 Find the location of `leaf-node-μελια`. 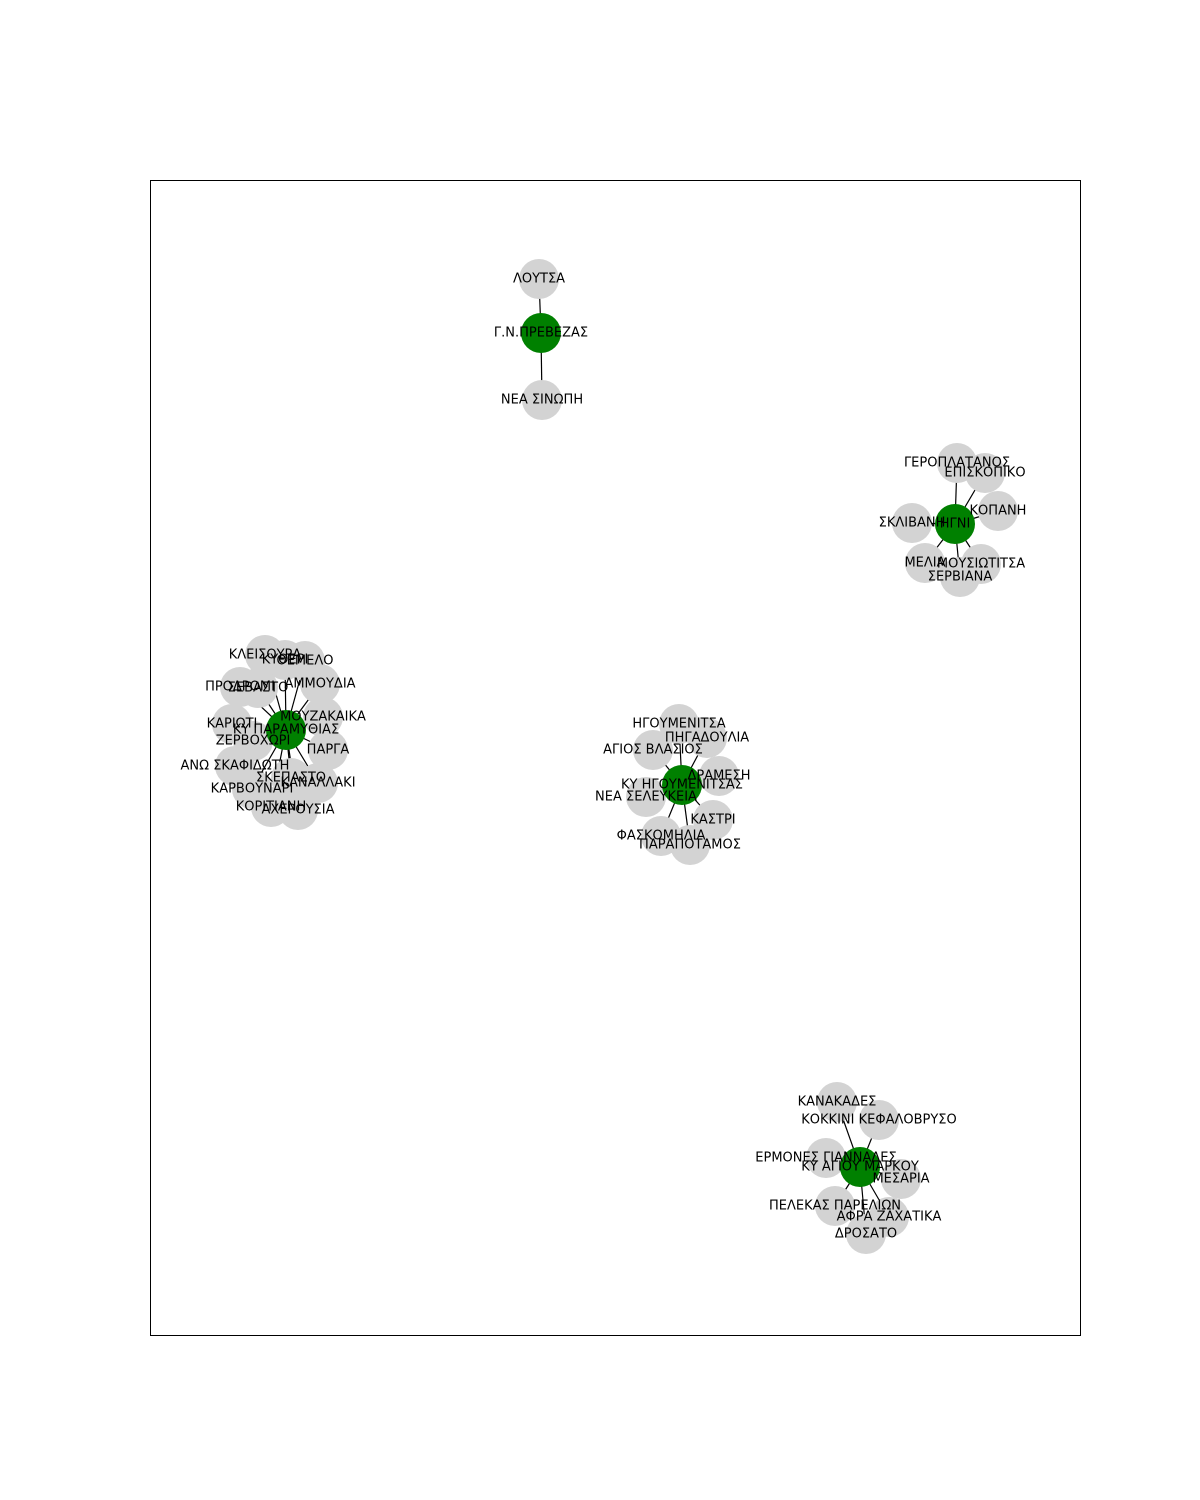

leaf-node-μελια is located at coordinates (925, 563).